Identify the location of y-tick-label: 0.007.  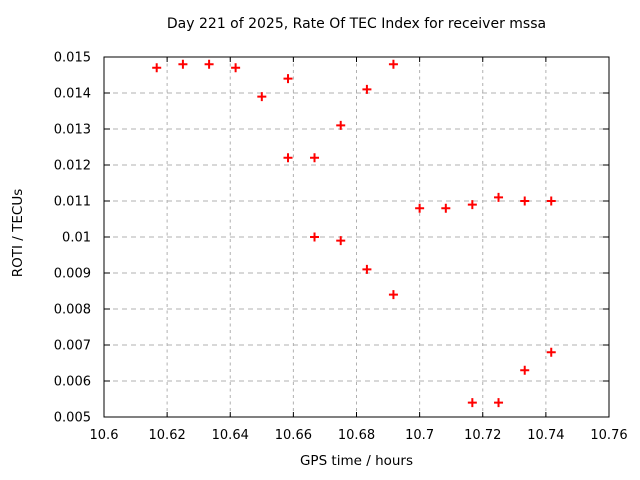
(72, 346).